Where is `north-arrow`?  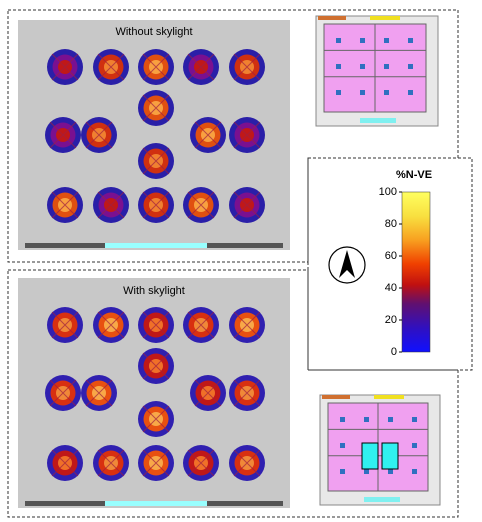 north-arrow is located at coordinates (347, 264).